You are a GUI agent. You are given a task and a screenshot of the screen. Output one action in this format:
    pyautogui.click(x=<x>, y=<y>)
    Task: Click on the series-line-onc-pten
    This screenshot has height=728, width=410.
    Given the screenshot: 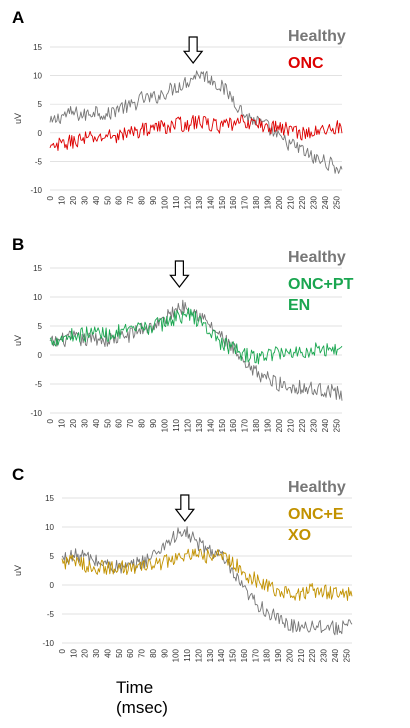 What is the action you would take?
    pyautogui.click(x=196, y=336)
    